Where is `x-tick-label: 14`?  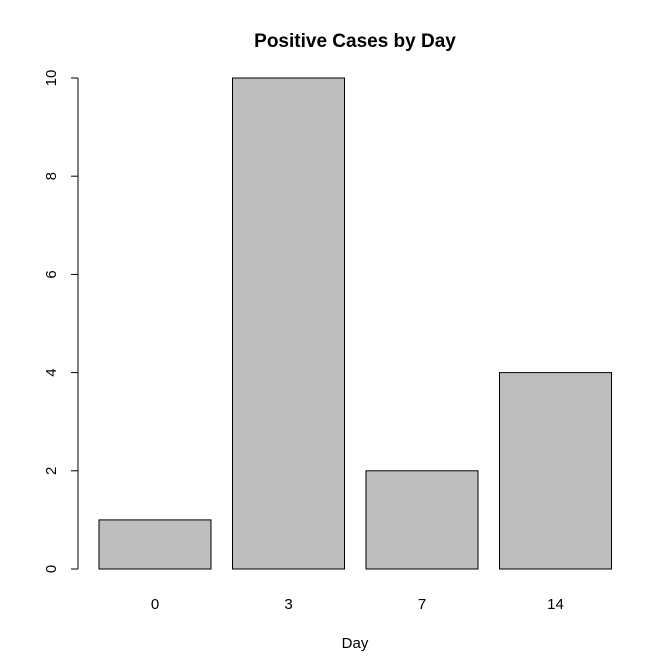 x-tick-label: 14 is located at coordinates (555, 604).